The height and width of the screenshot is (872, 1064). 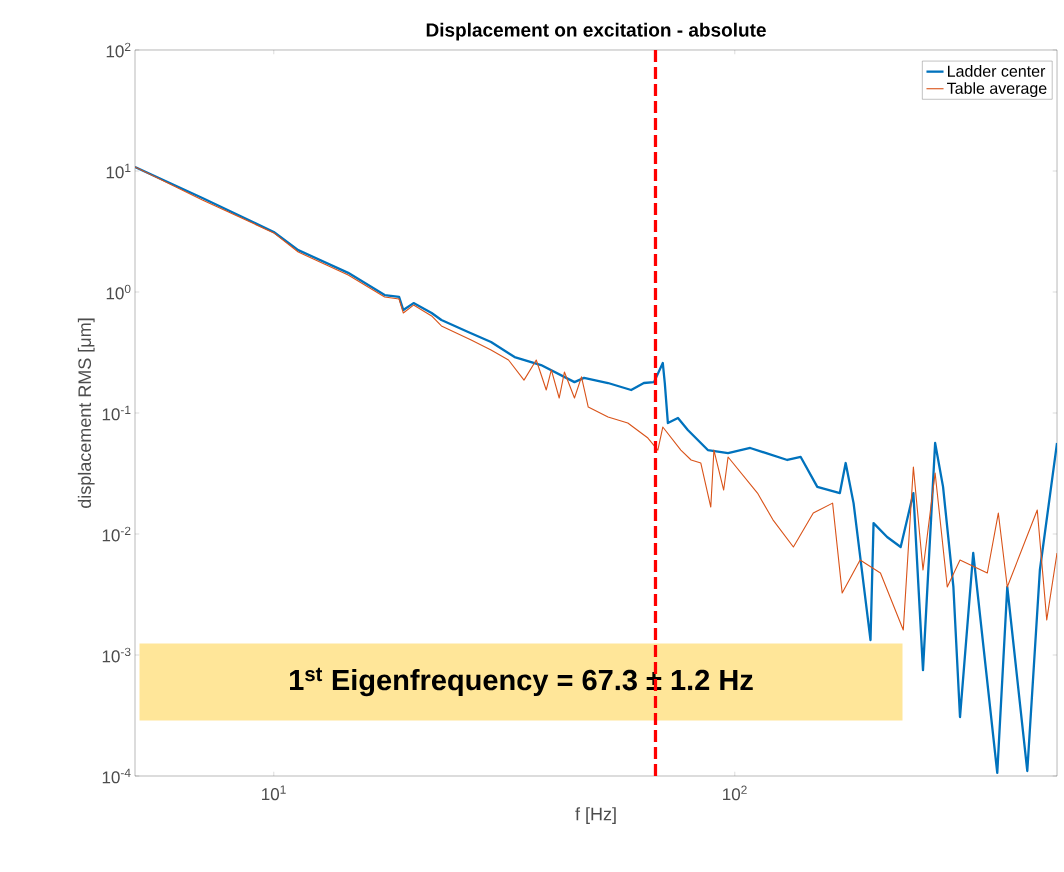 I want to click on y-tick-label: 10$^{0}$, so click(x=118, y=292).